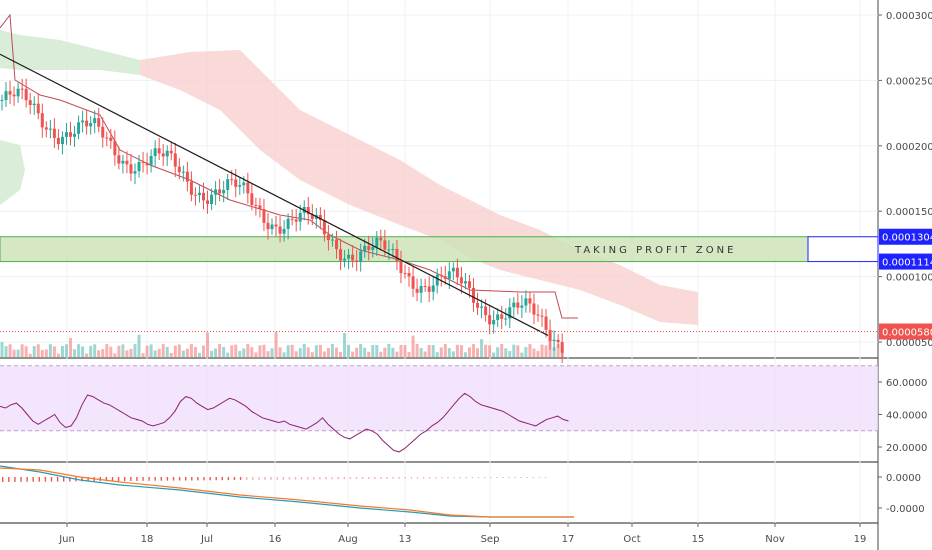  I want to click on time-tick-label: 19, so click(860, 539).